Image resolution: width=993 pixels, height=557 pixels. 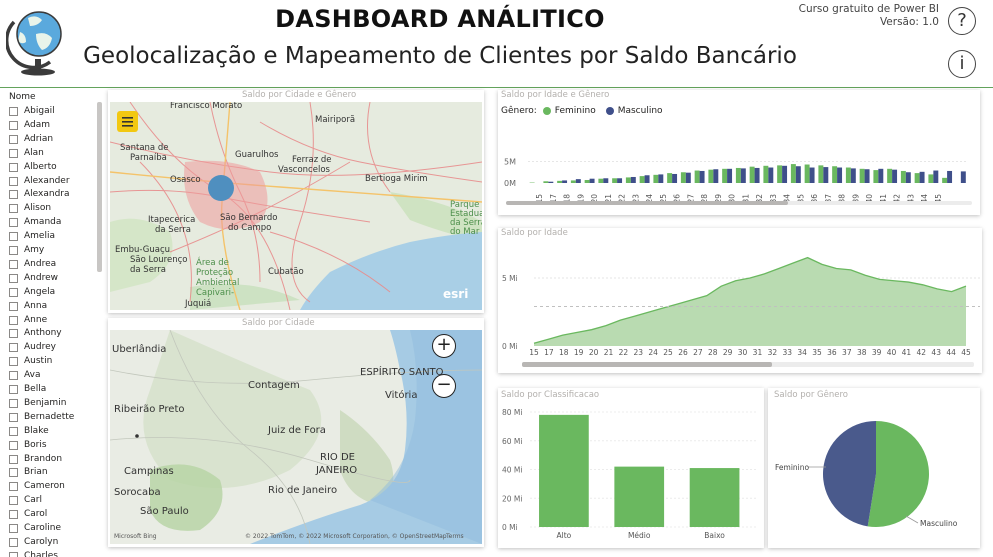 I want to click on x-tick-label: 22, so click(x=622, y=199).